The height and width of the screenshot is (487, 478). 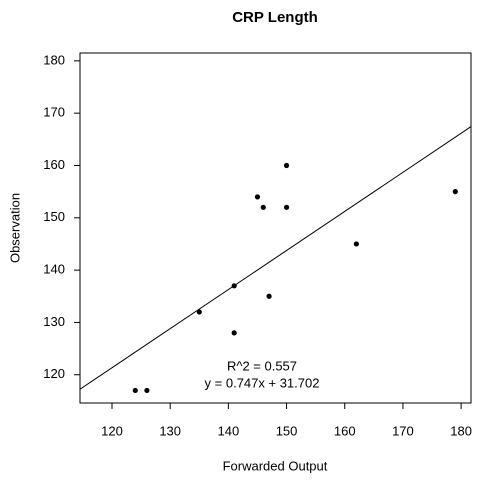 I want to click on x-tick-label: 160, so click(x=345, y=430).